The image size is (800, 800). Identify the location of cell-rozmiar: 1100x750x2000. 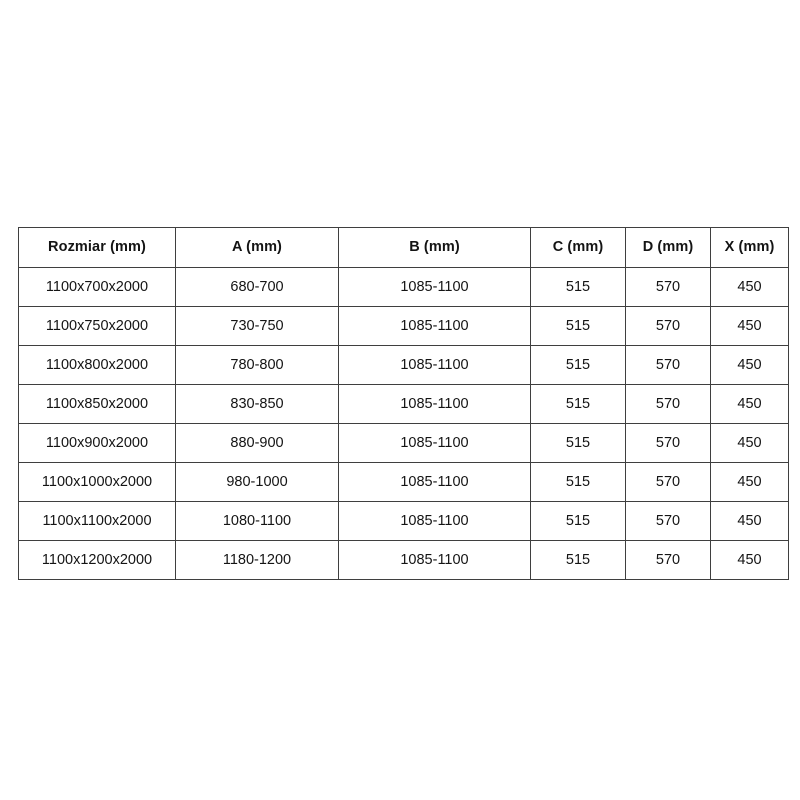
(97, 326).